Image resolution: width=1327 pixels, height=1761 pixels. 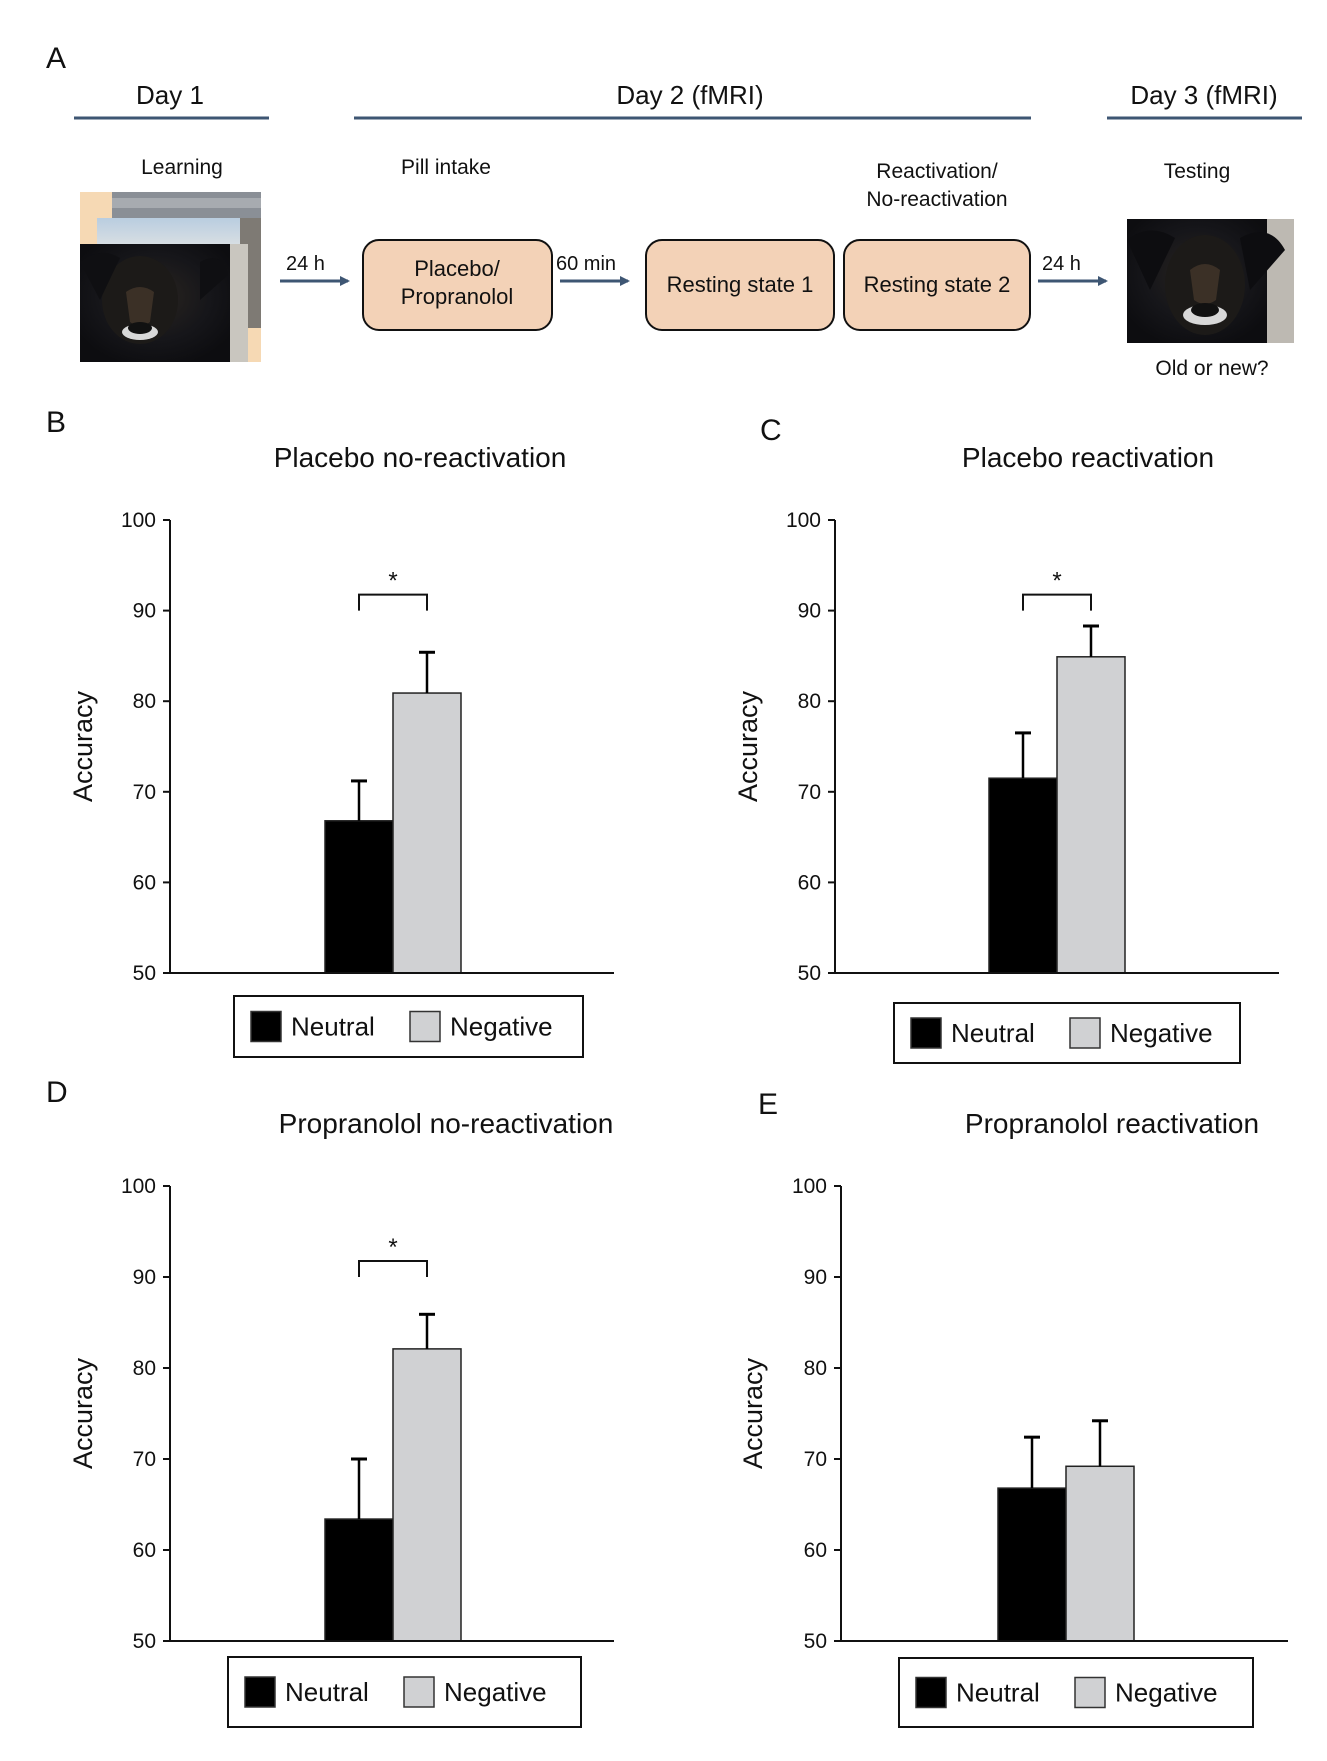 What do you see at coordinates (1203, 95) in the screenshot?
I see `day-3-label: Day 3 (fMRI)` at bounding box center [1203, 95].